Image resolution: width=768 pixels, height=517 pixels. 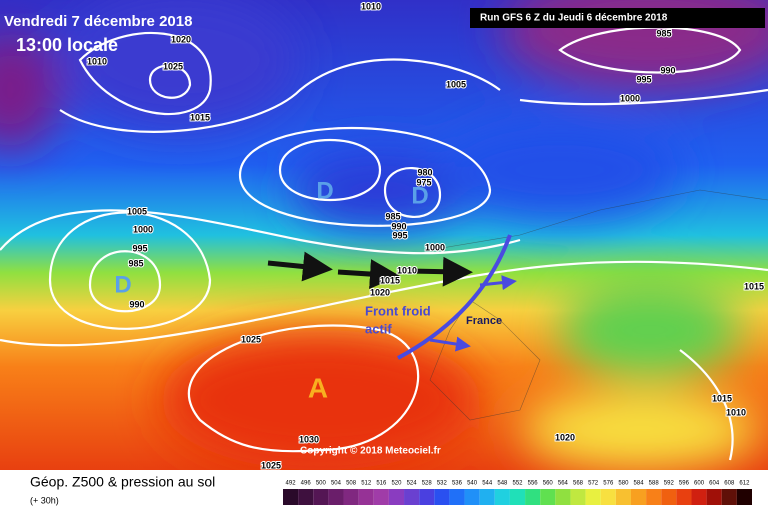 What do you see at coordinates (472, 484) in the screenshot?
I see `scale-label: 540` at bounding box center [472, 484].